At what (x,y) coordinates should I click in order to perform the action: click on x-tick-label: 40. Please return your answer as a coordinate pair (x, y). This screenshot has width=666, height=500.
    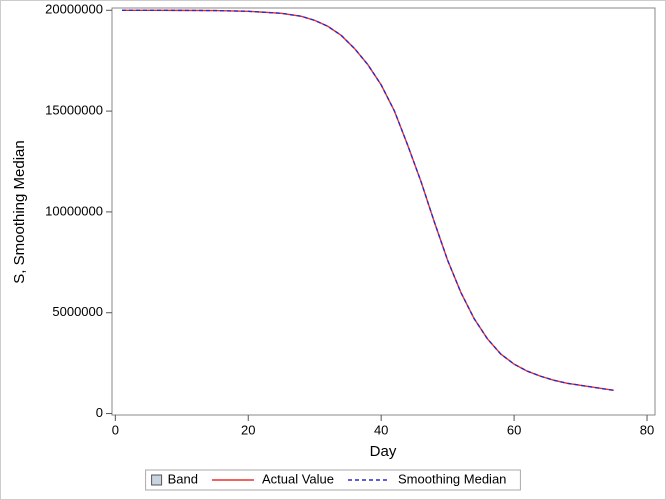
    Looking at the image, I should click on (381, 429).